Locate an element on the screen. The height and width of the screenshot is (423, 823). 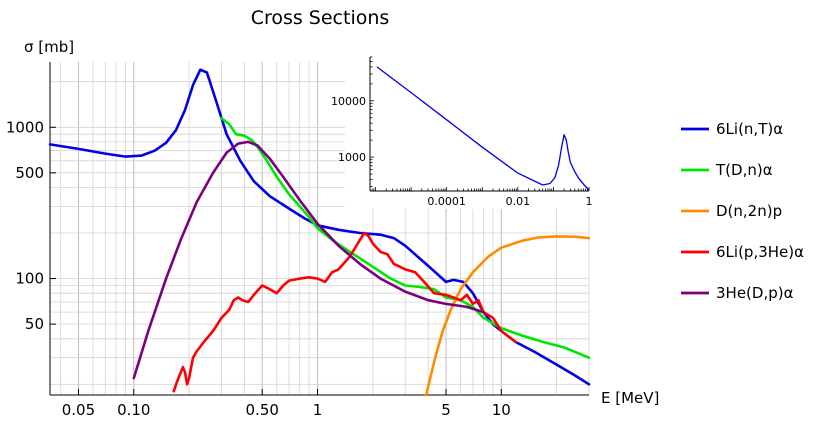
inset-axes: 0.0001 0.01 1 1000 10000 is located at coordinates (462, 132).